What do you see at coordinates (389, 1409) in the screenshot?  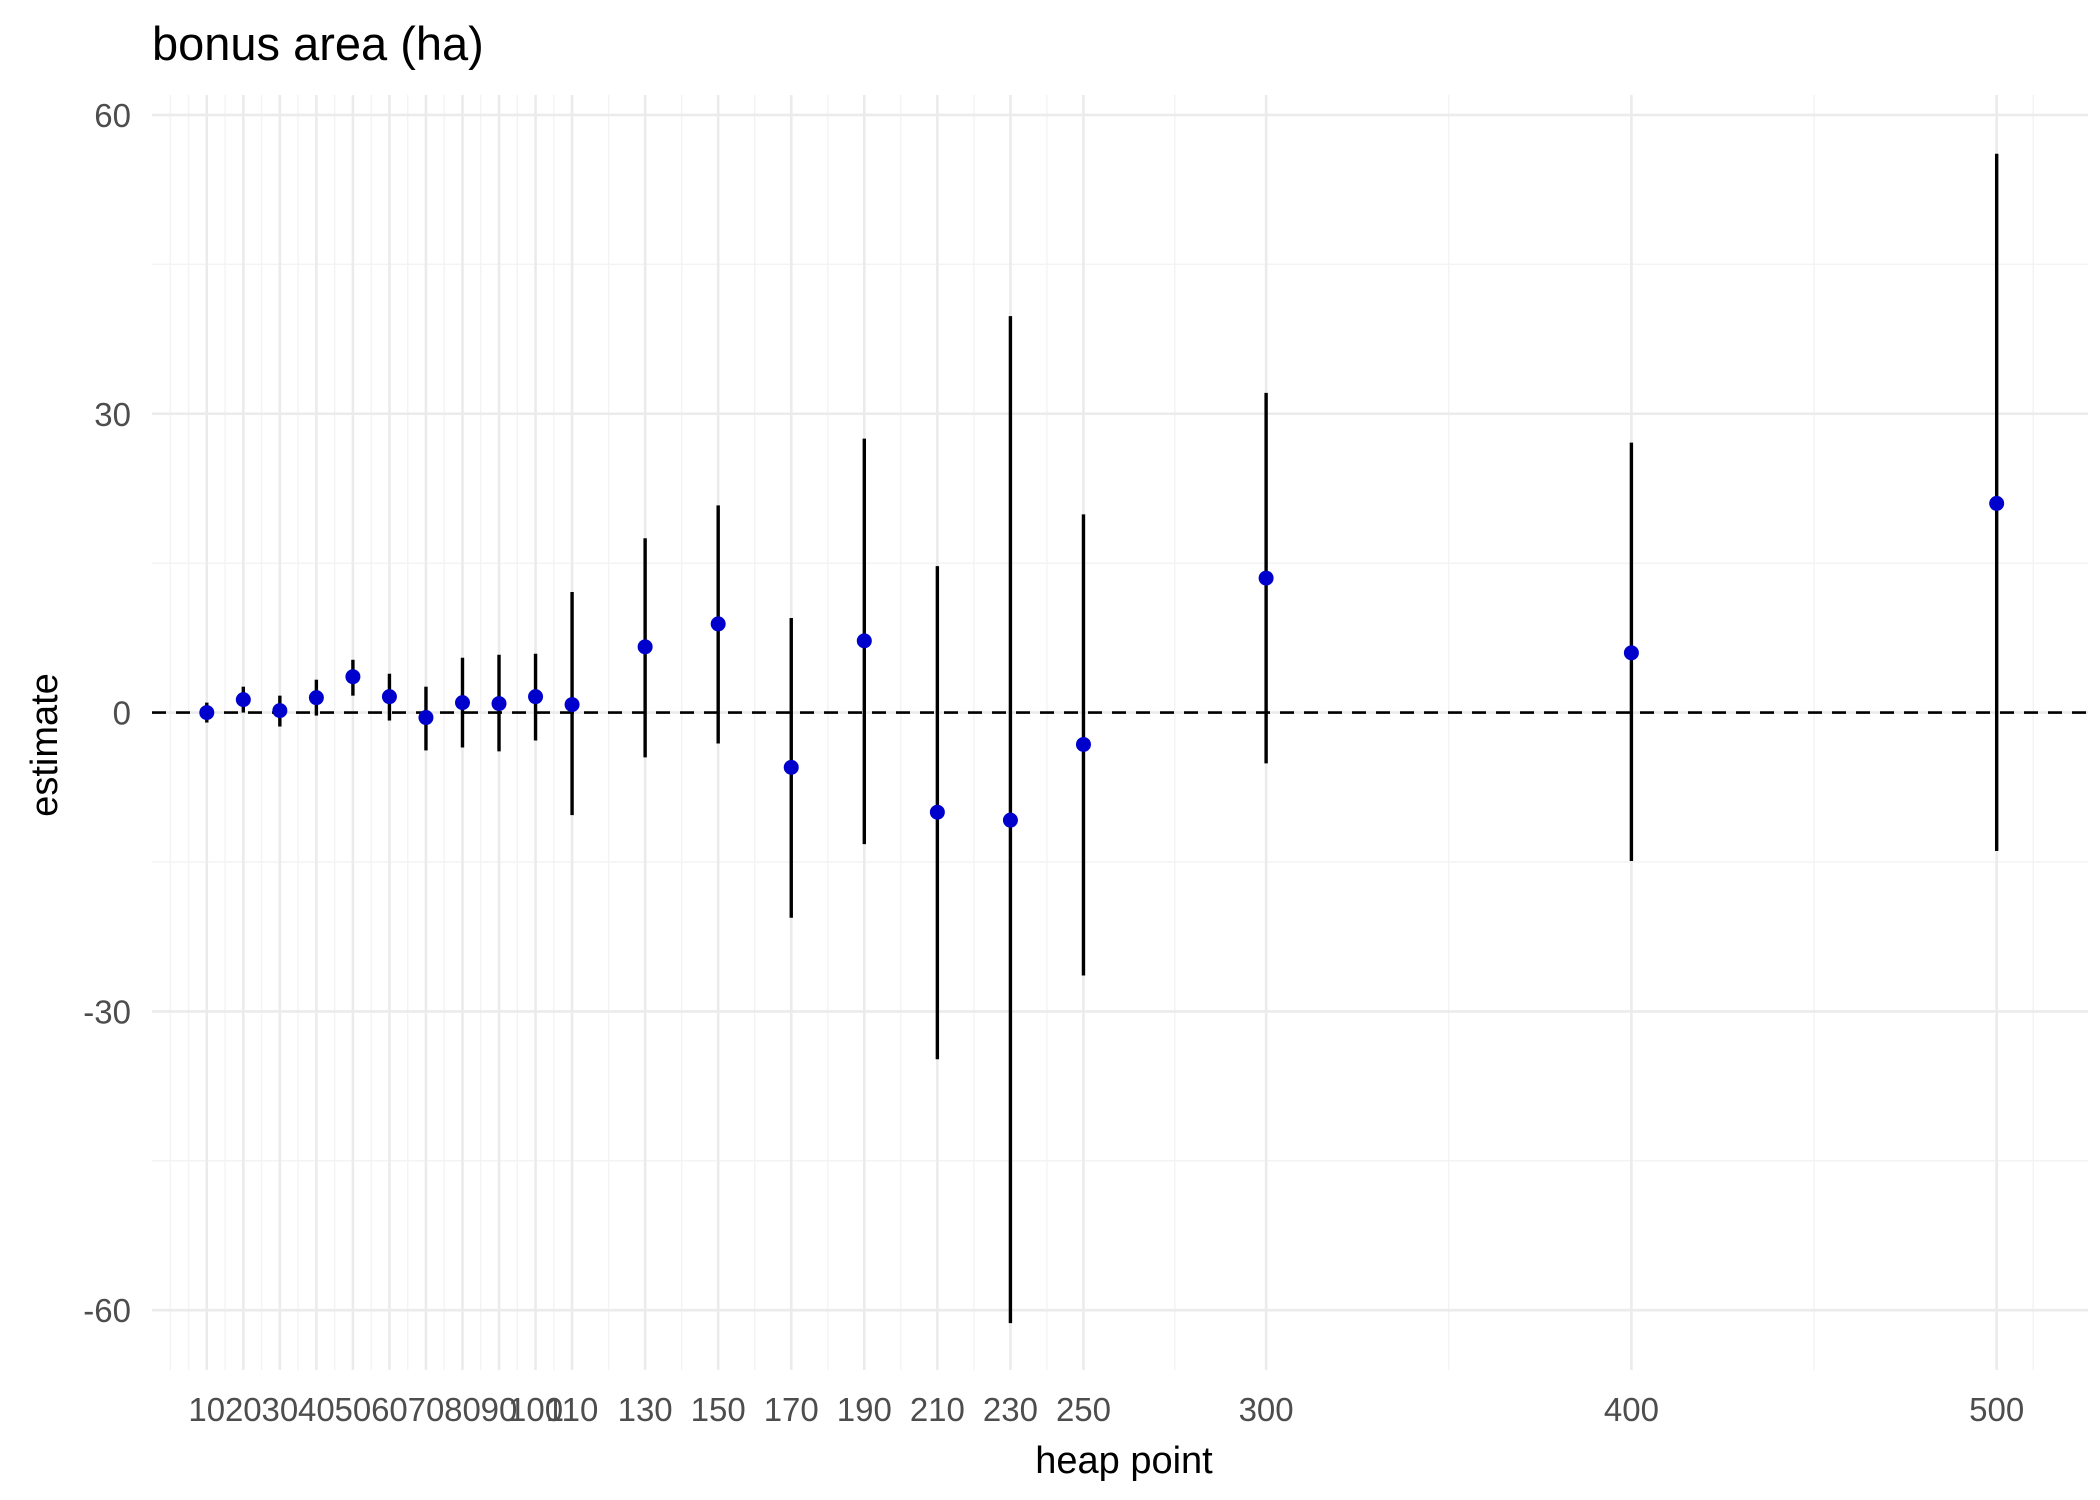 I see `x-tick-label: 60` at bounding box center [389, 1409].